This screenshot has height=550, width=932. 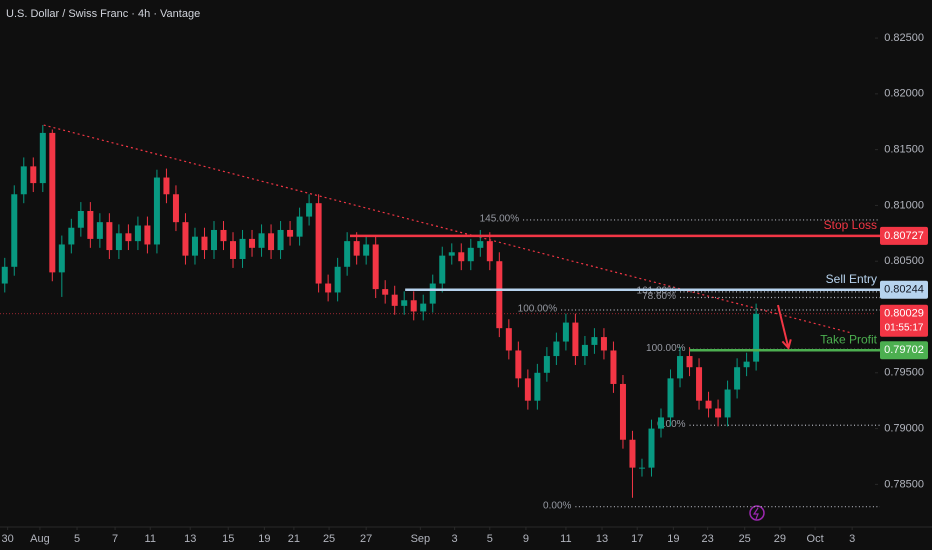 What do you see at coordinates (329, 539) in the screenshot?
I see `x-tick-label: 25` at bounding box center [329, 539].